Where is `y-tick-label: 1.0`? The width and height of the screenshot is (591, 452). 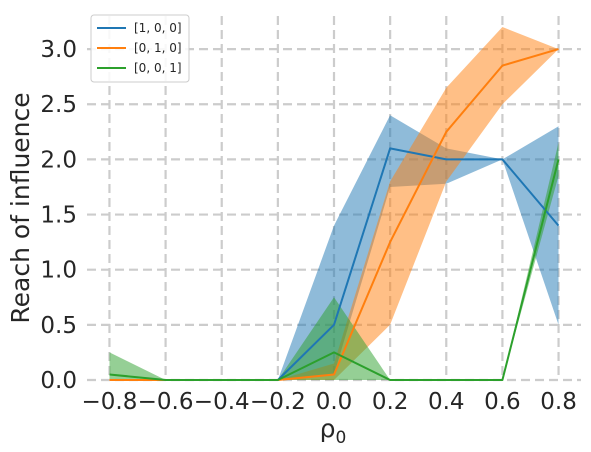
y-tick-label: 1.0 is located at coordinates (58, 271).